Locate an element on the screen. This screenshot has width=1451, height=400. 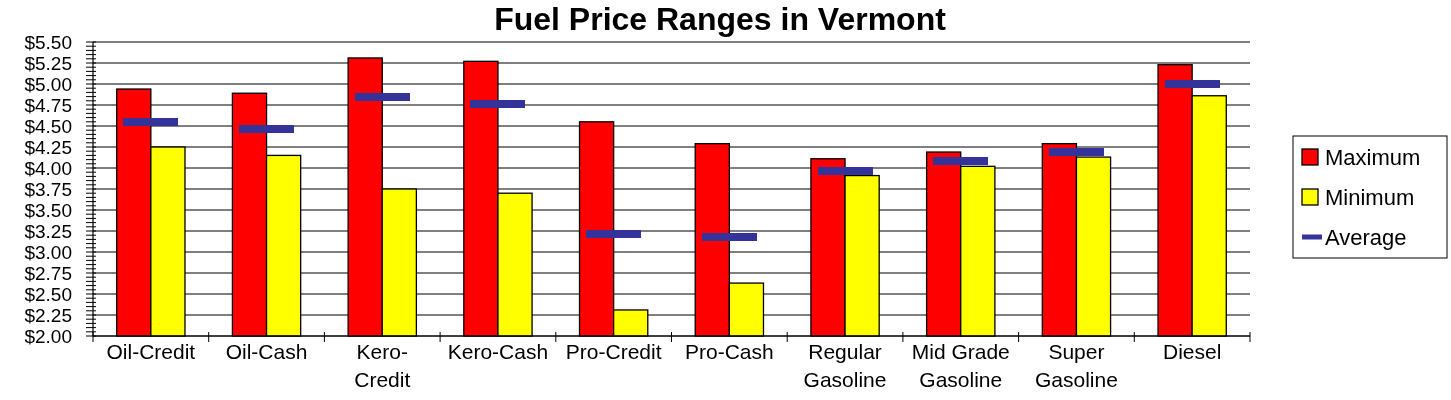
chart-title: Fuel Price Ranges in Vermont is located at coordinates (720, 19).